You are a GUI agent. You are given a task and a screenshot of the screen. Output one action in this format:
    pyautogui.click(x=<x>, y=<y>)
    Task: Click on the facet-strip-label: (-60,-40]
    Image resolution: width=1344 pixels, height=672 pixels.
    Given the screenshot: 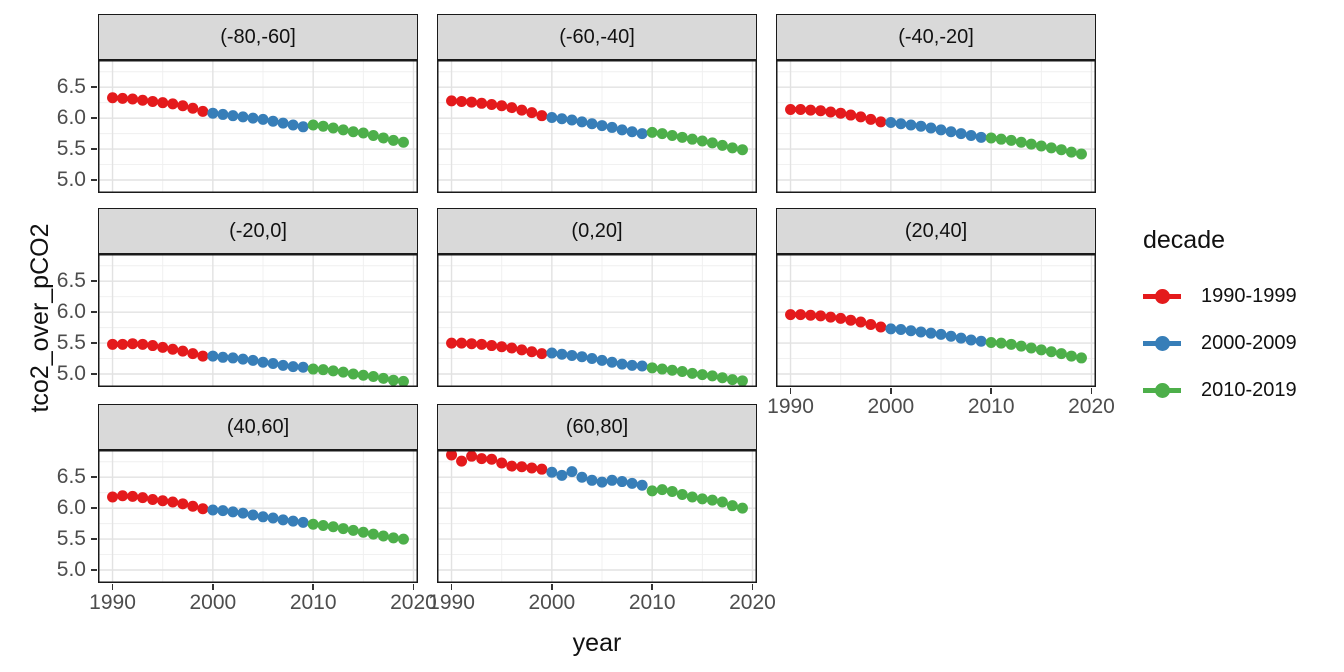 What is the action you would take?
    pyautogui.click(x=597, y=36)
    